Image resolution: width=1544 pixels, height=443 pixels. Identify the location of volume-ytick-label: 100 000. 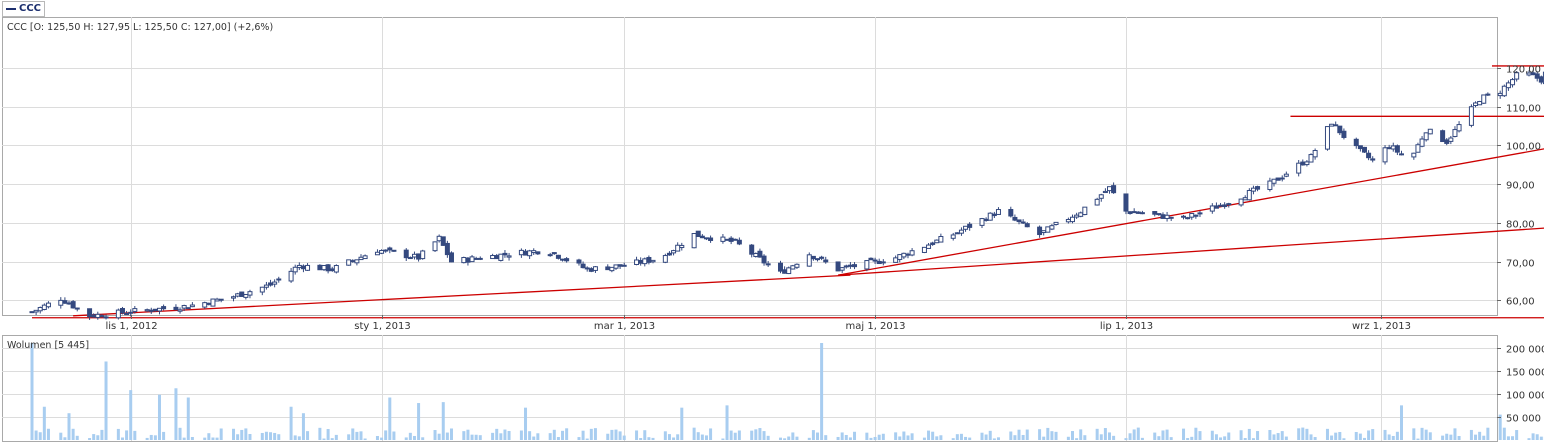
(1525, 396).